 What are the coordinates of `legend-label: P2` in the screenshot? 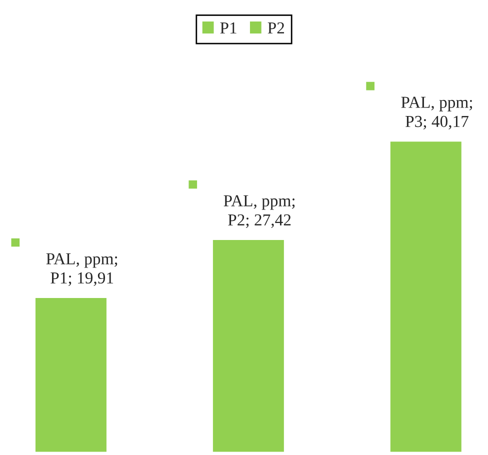 It's located at (276, 28).